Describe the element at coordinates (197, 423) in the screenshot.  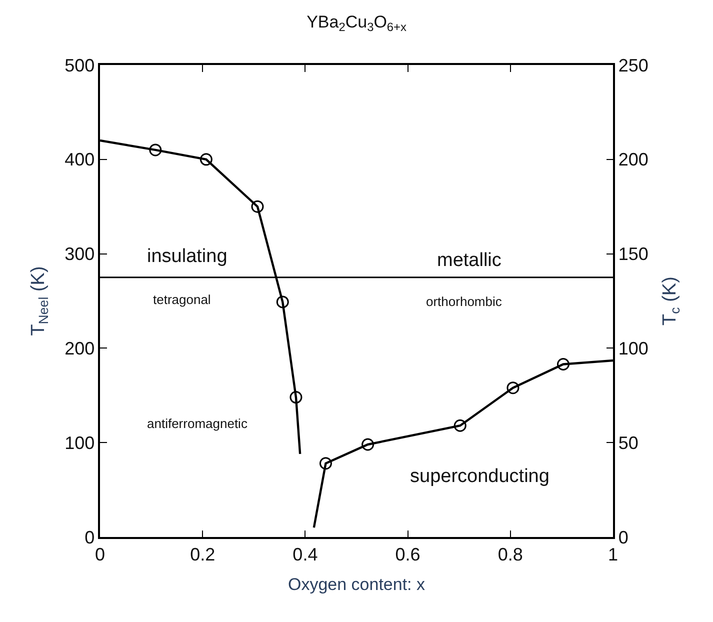
I see `annotation: antiferromagnetic` at that location.